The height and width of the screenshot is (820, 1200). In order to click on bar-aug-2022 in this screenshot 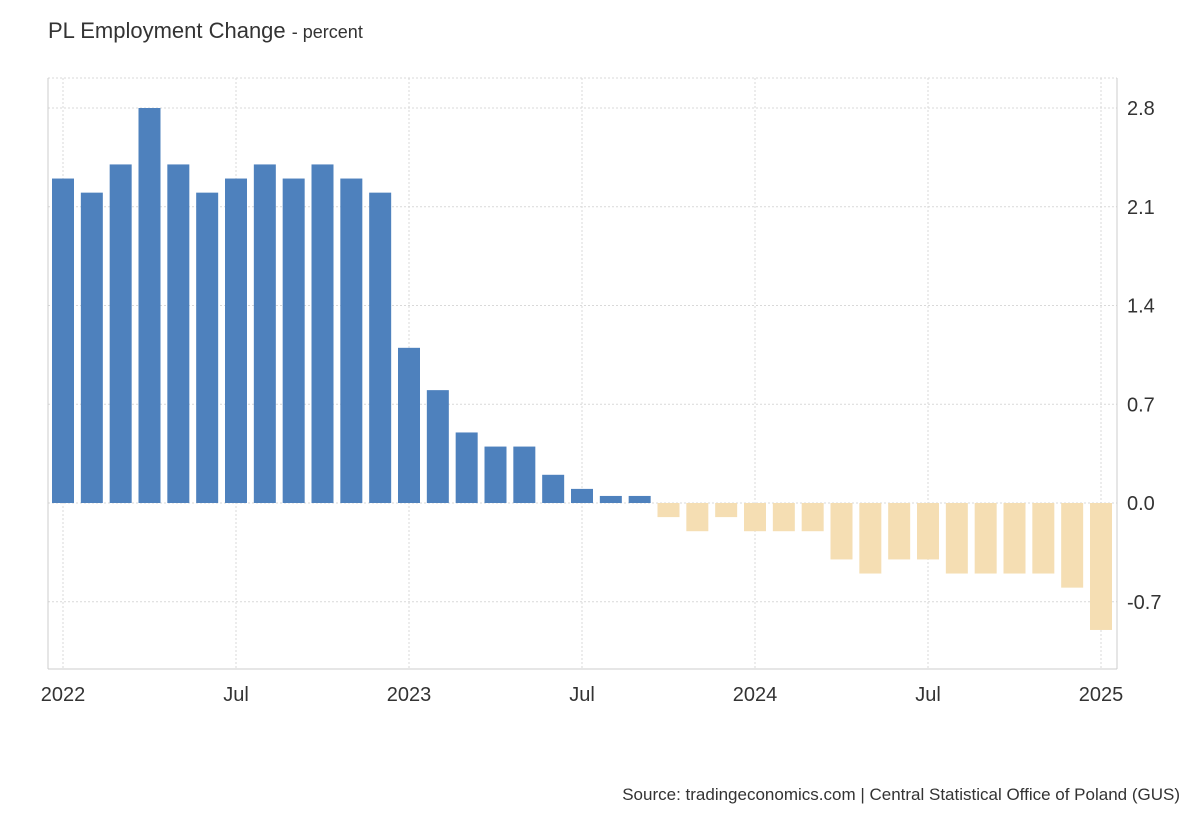, I will do `click(264, 333)`.